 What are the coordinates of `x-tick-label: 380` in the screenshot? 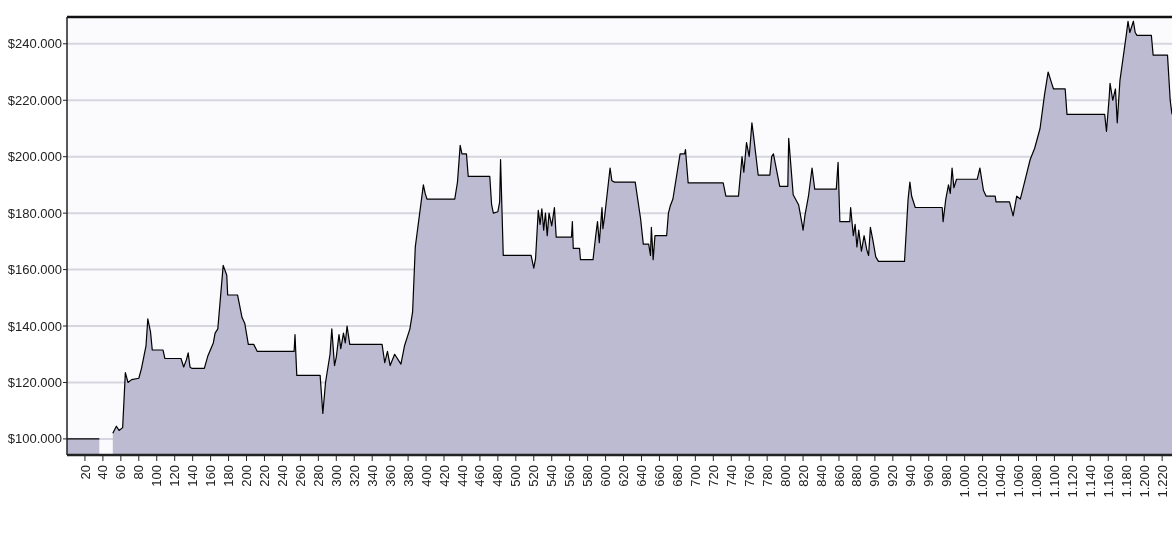 It's located at (408, 476).